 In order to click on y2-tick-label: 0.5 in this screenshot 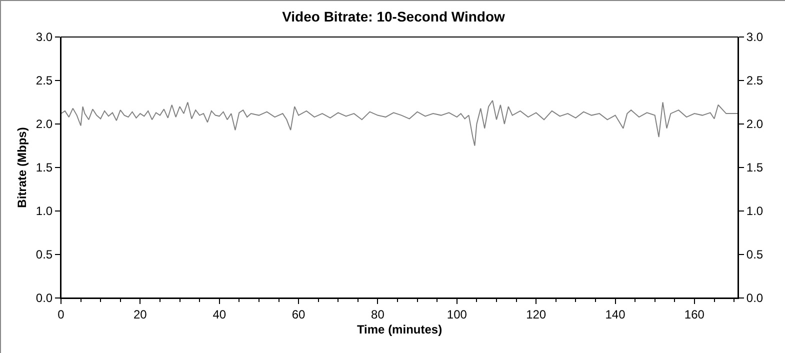, I will do `click(755, 255)`.